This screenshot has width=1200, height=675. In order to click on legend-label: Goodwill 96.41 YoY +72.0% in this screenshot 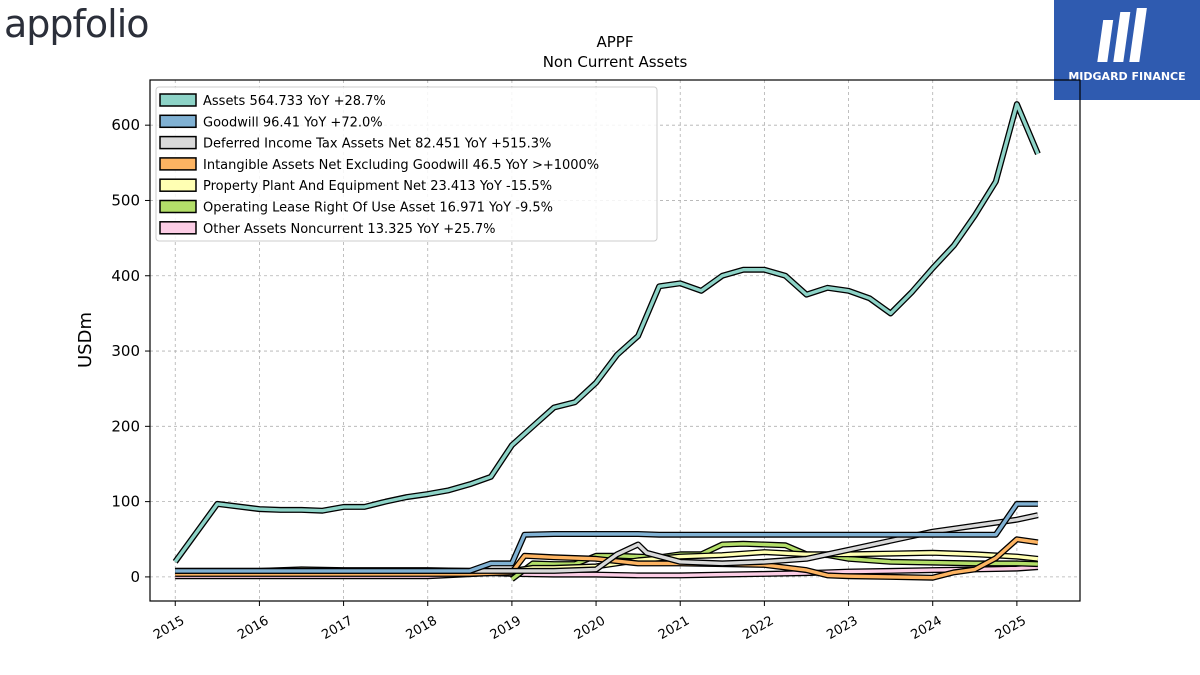, I will do `click(293, 122)`.